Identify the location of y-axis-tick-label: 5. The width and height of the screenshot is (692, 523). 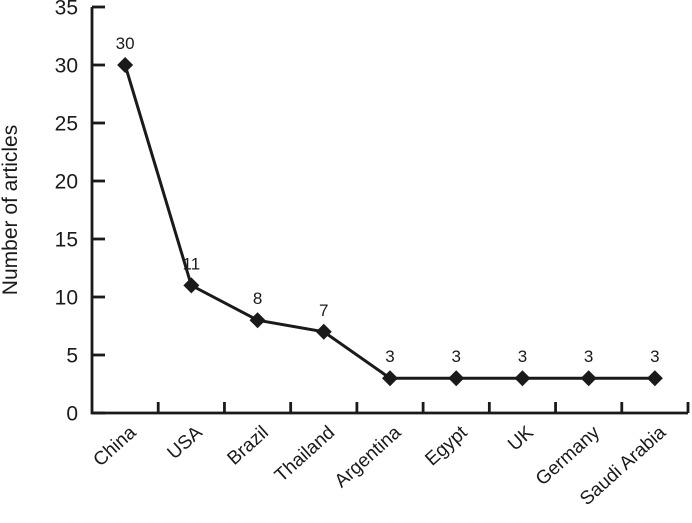
(72, 356).